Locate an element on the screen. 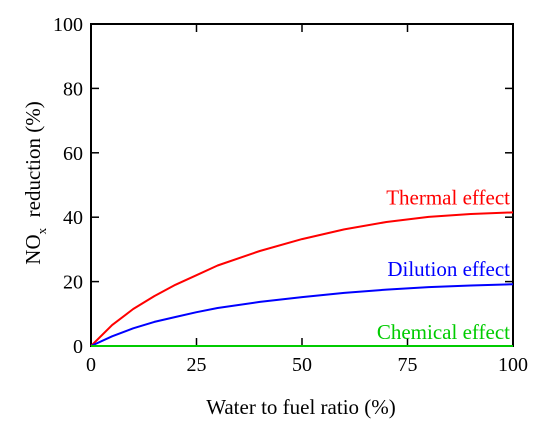 The image size is (550, 427). chemical-effect-label: Chemical effect is located at coordinates (443, 332).